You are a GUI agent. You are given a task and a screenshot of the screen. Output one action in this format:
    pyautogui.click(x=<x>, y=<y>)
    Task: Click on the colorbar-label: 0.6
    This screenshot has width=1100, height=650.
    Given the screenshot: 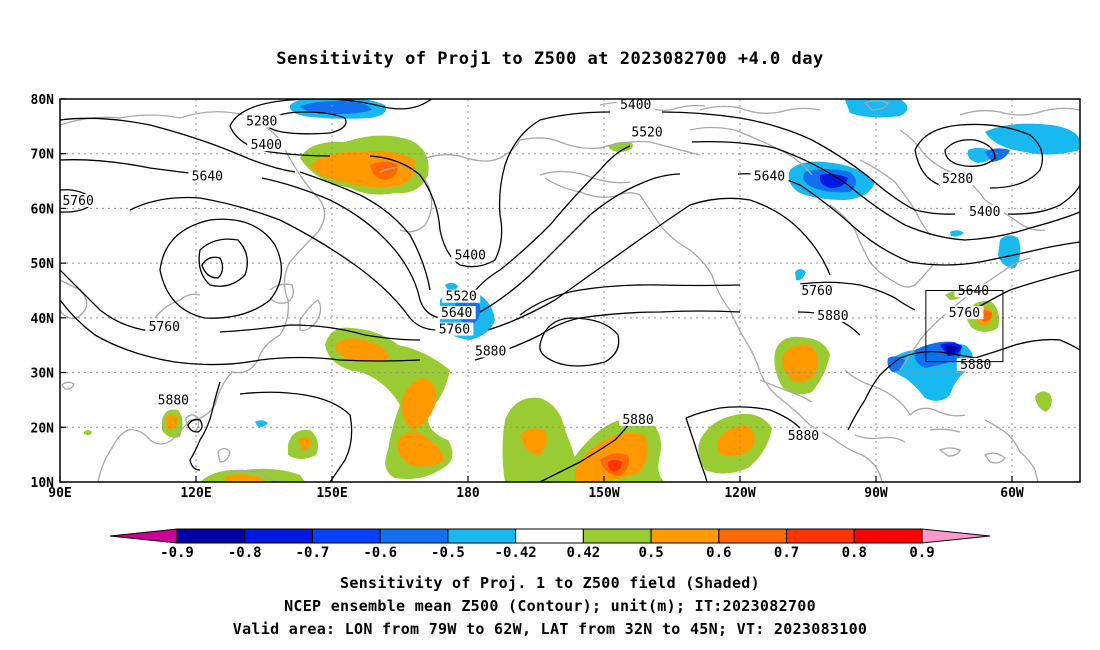 What is the action you would take?
    pyautogui.click(x=718, y=553)
    